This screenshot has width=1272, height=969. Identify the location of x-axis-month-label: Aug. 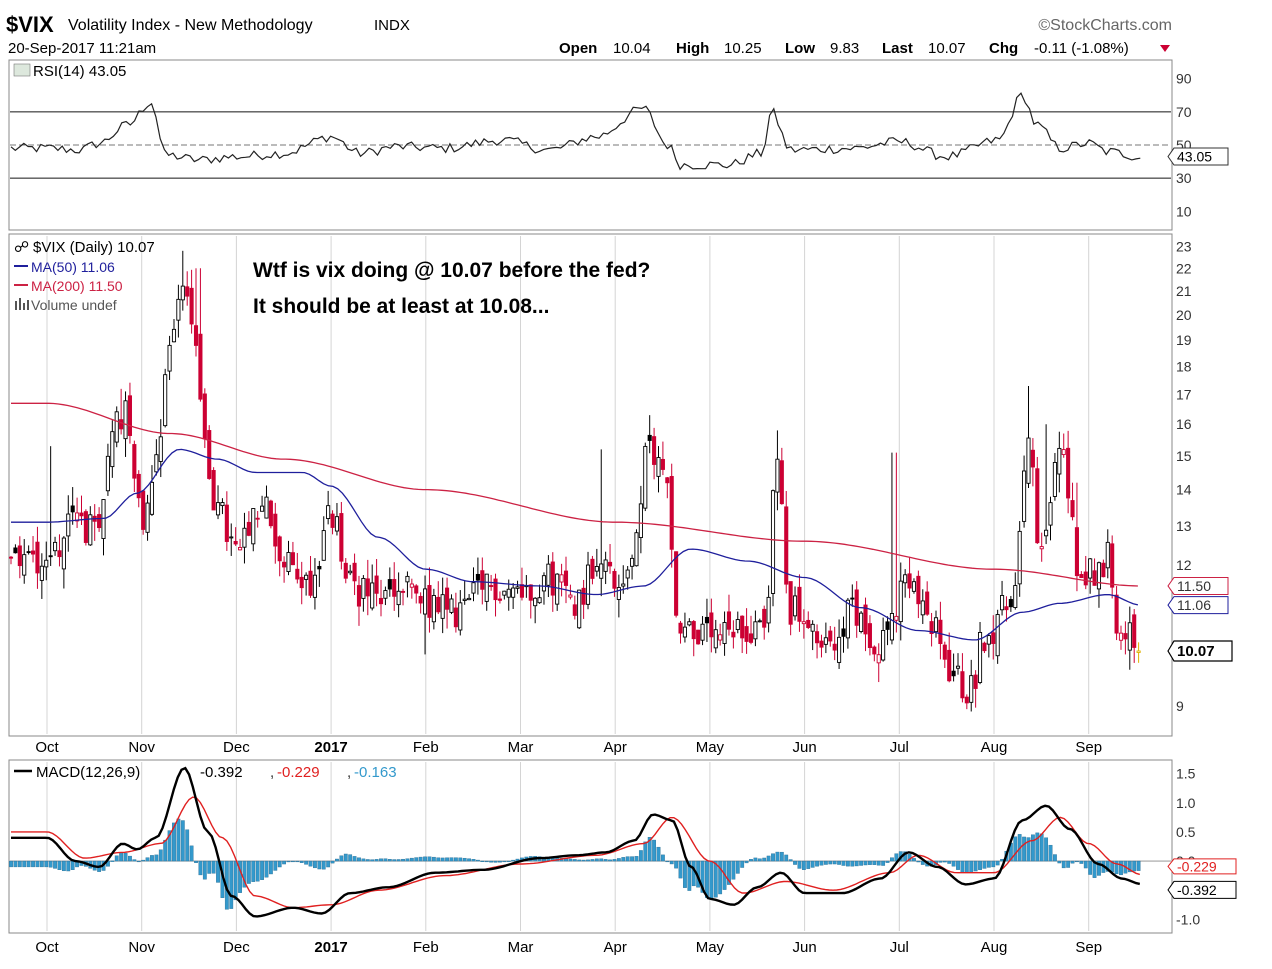
(994, 947).